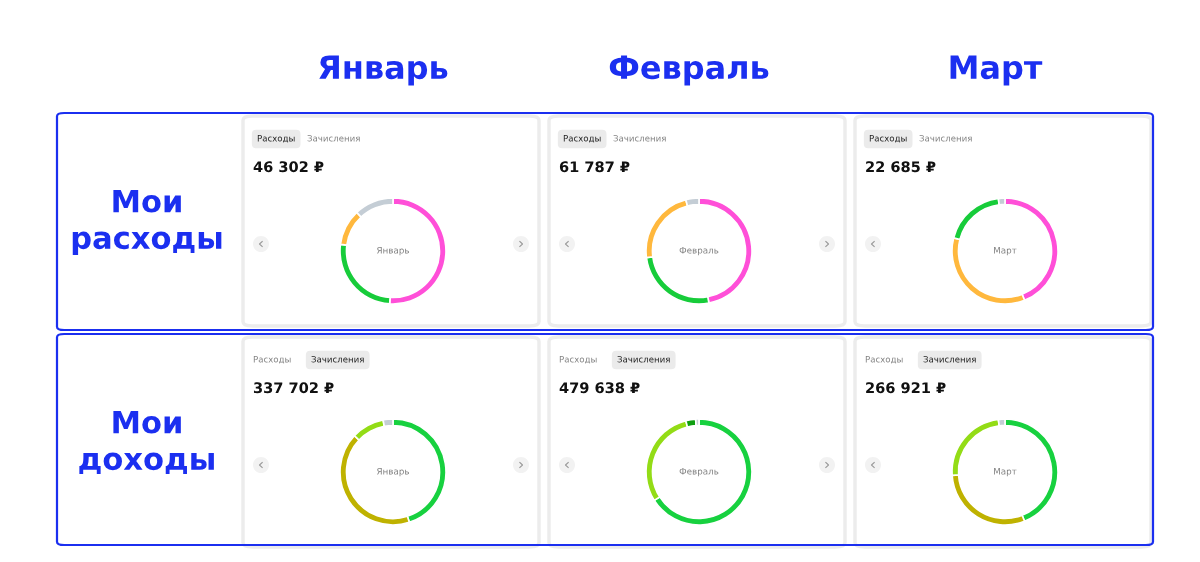 The height and width of the screenshot is (562, 1200). What do you see at coordinates (906, 388) in the screenshot?
I see `chart-title: 266 921 ₽` at bounding box center [906, 388].